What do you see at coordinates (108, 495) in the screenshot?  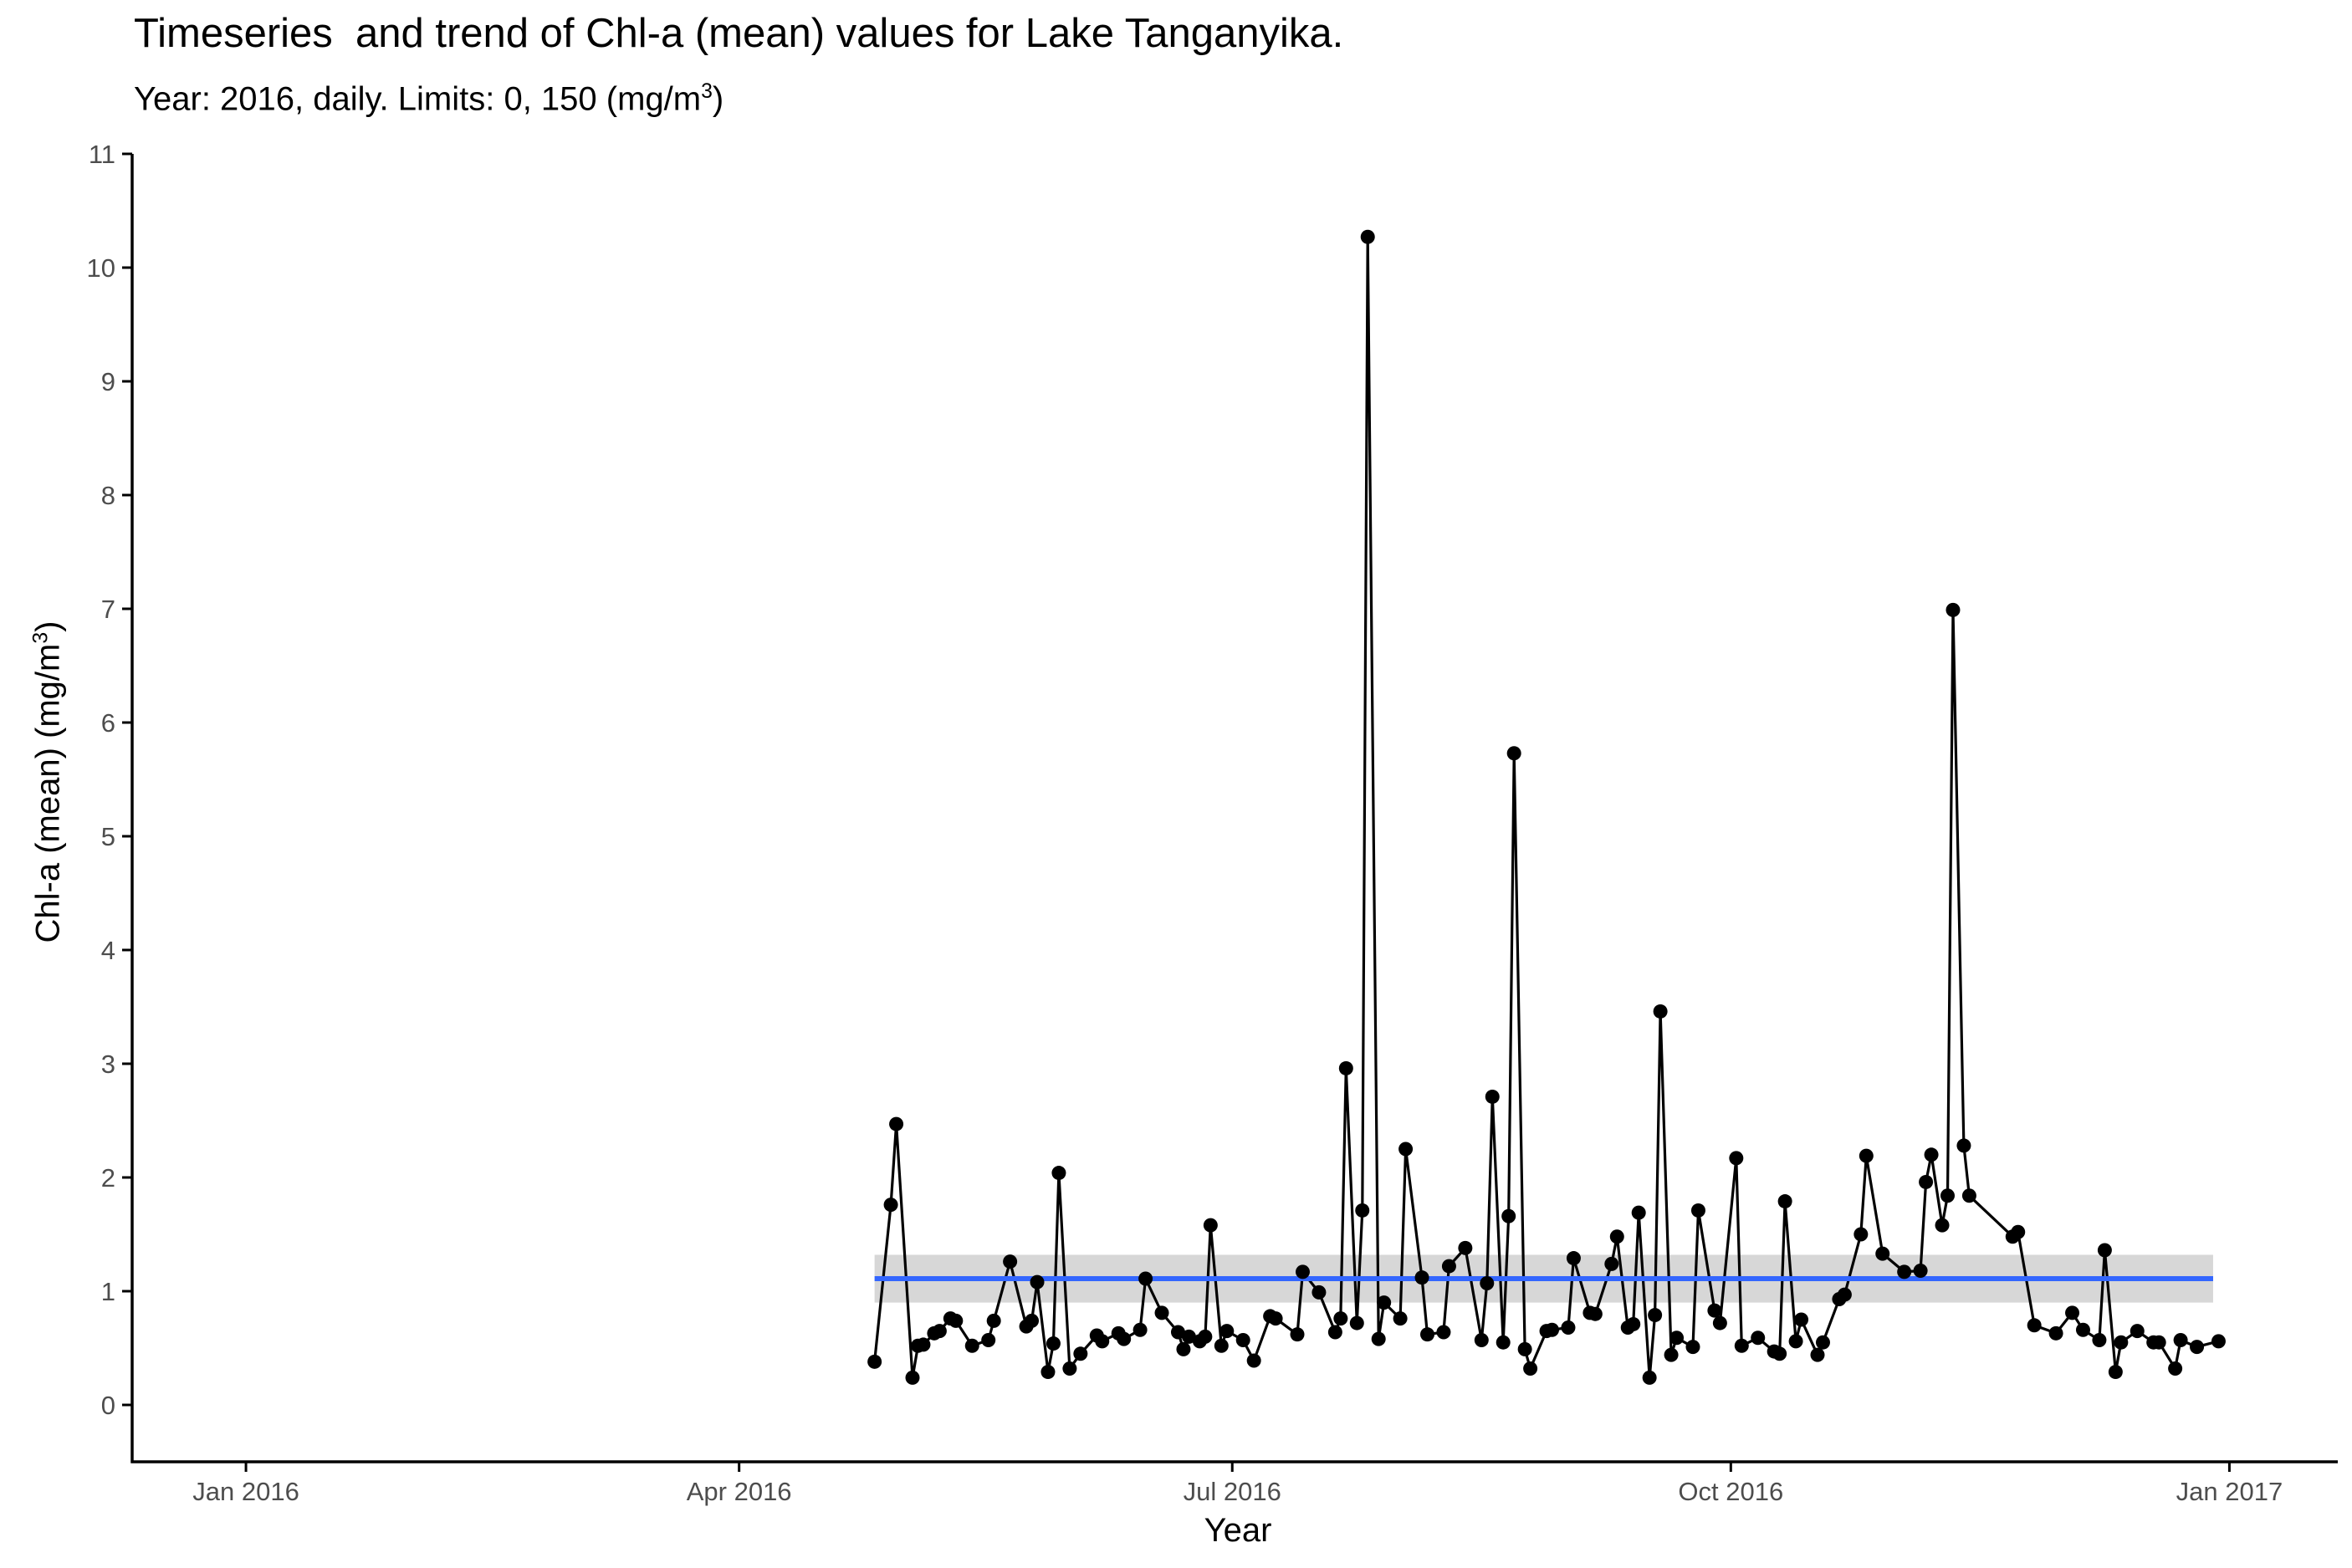 I see `y-tick-label: 8` at bounding box center [108, 495].